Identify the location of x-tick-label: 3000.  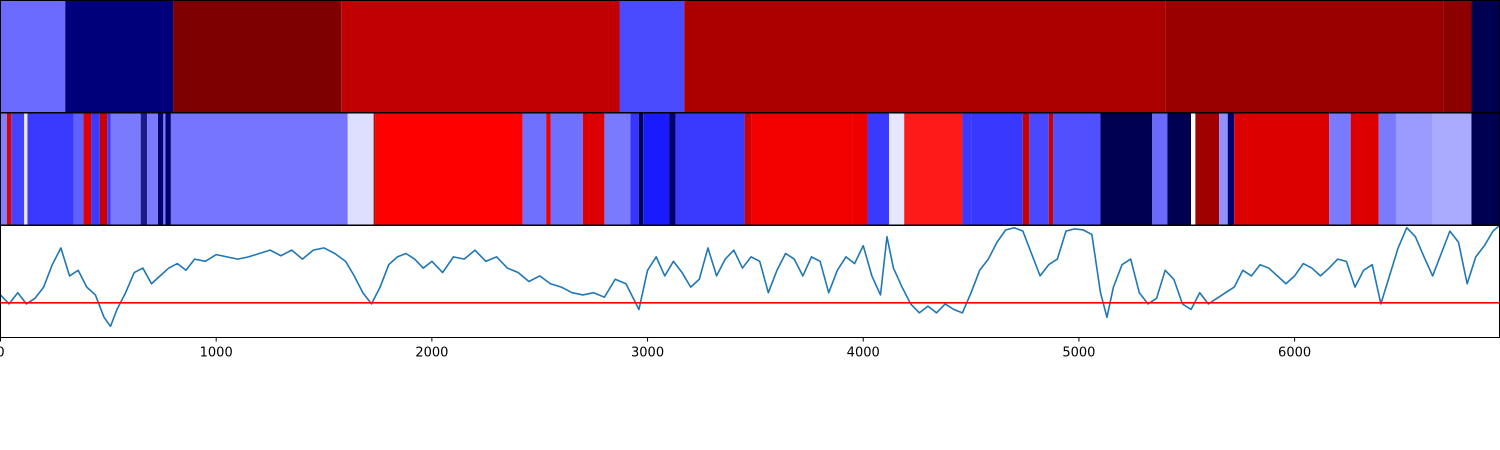
(647, 353).